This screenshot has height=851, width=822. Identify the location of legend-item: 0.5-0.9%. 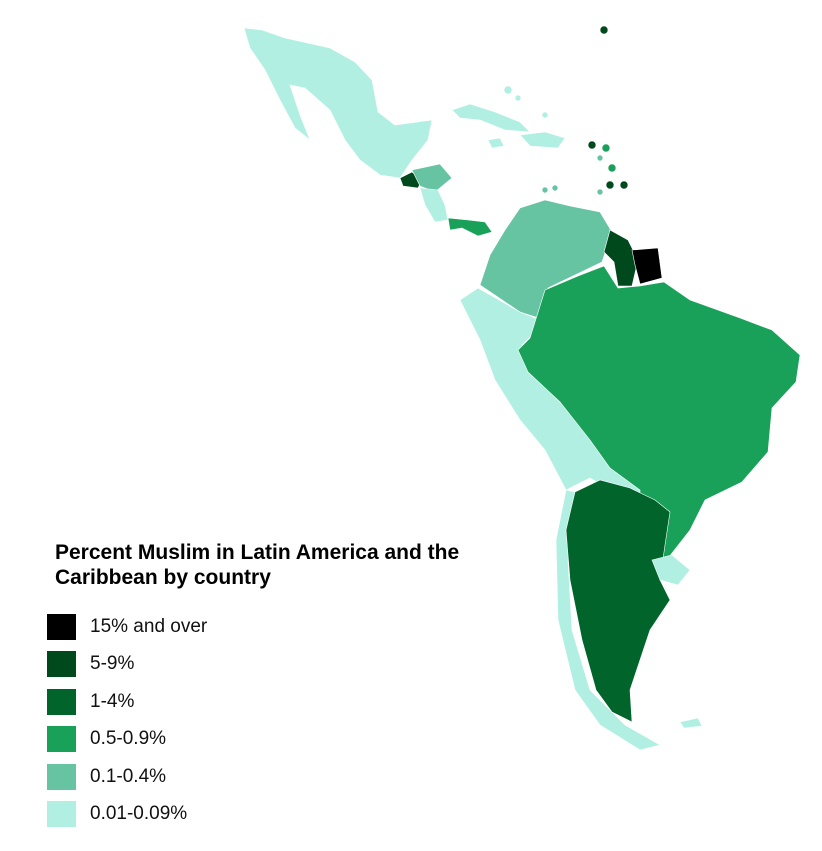
(127, 740).